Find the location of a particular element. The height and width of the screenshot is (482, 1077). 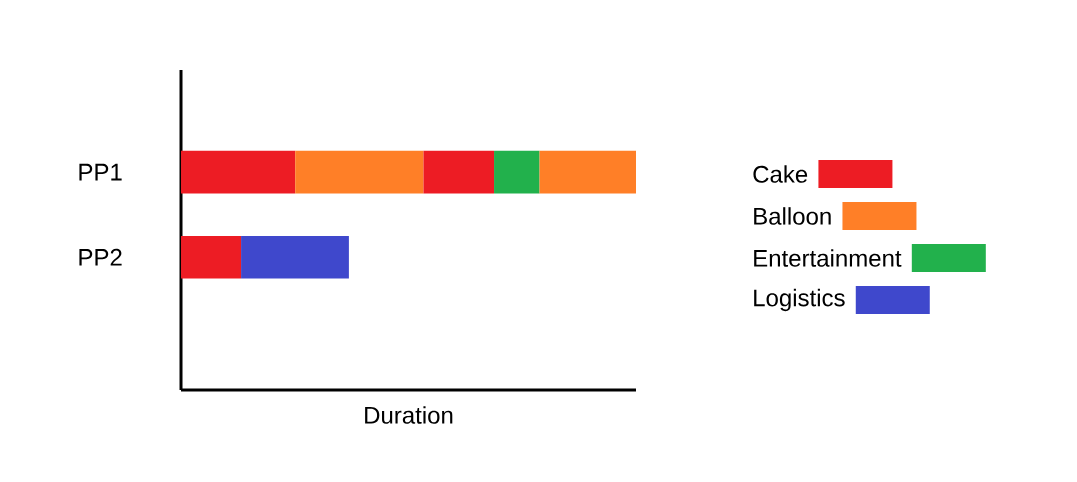

y-tick-label: PP2 is located at coordinates (100, 257).